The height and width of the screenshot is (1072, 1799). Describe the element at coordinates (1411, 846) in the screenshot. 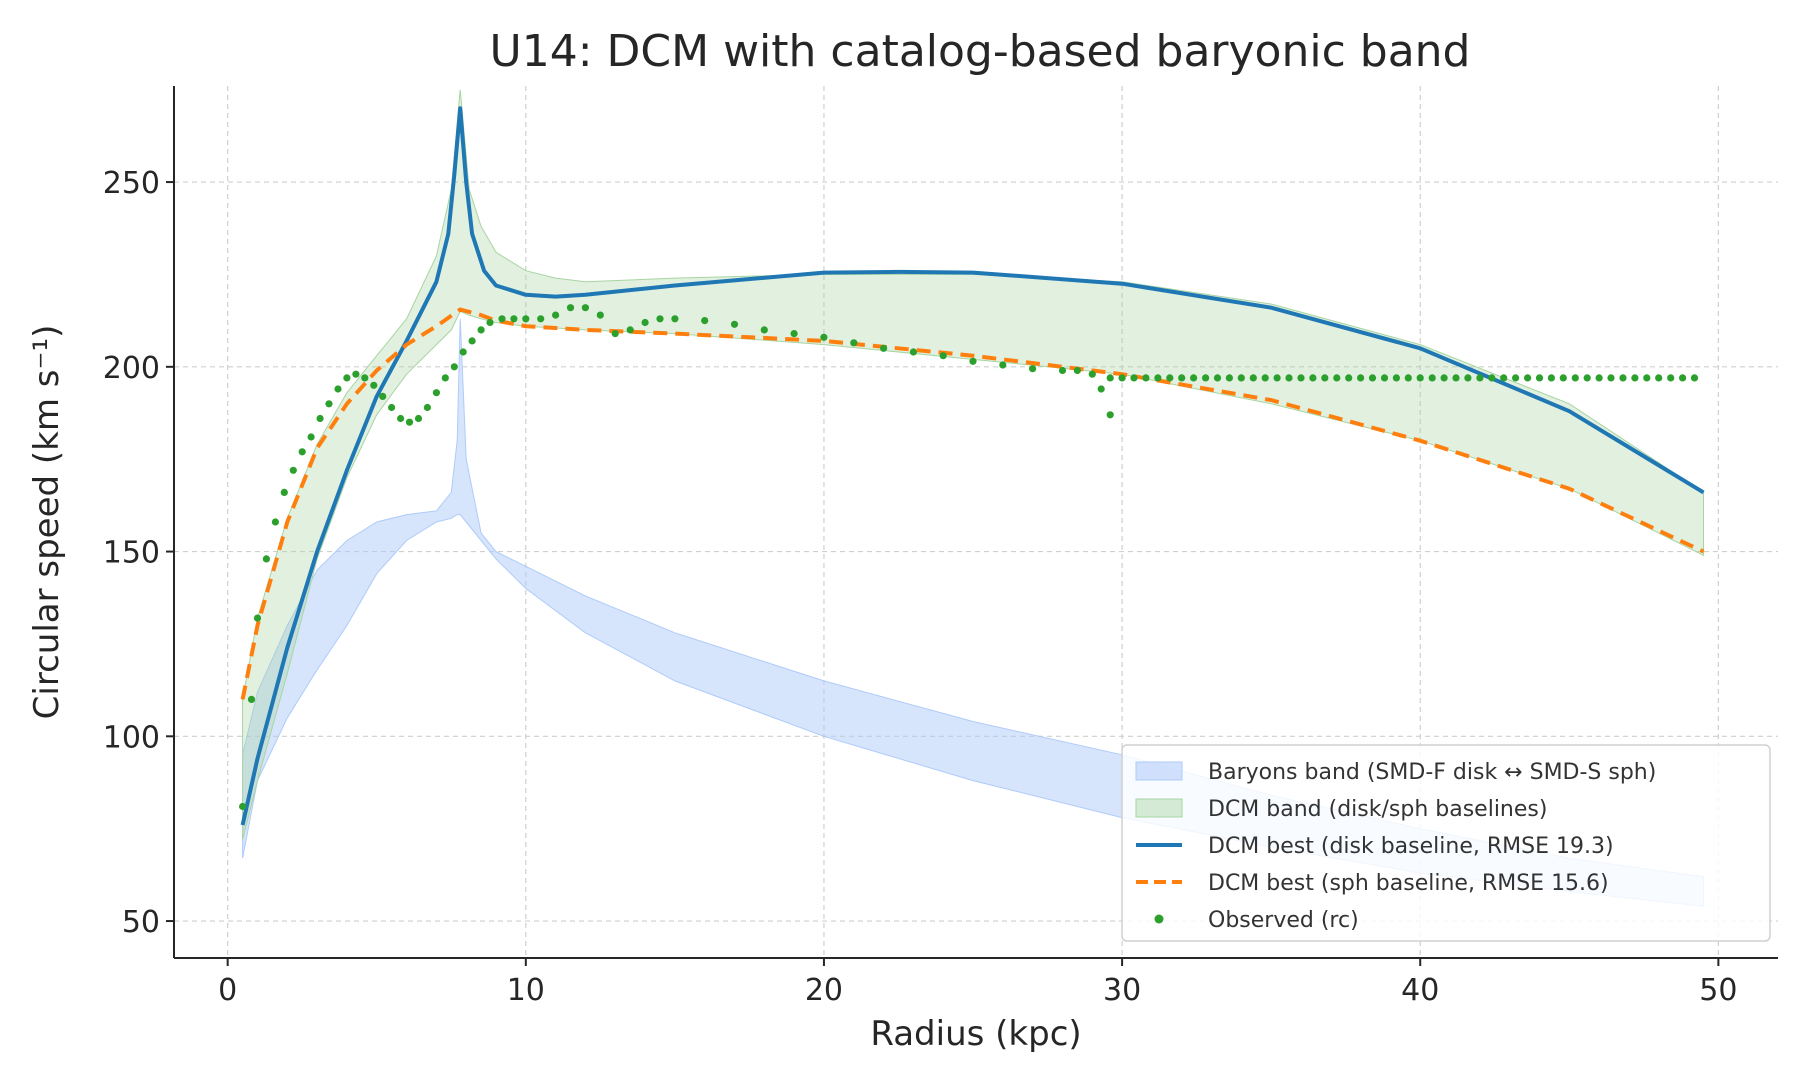

I see `legend-label-dcm-disk: DCM best (disk baseline, RMSE 19.3)` at that location.